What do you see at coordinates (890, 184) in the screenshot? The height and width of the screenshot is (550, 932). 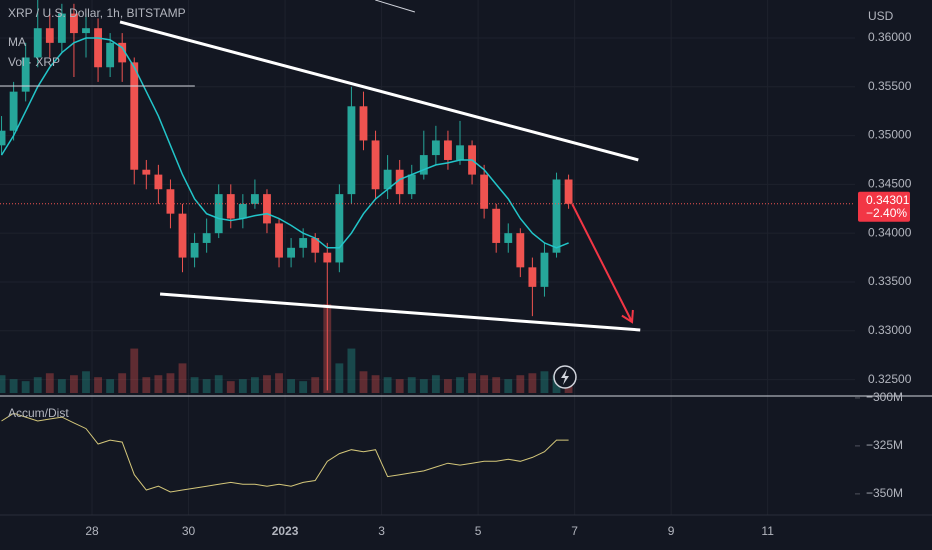 I see `y-tick-label: 0.34500` at bounding box center [890, 184].